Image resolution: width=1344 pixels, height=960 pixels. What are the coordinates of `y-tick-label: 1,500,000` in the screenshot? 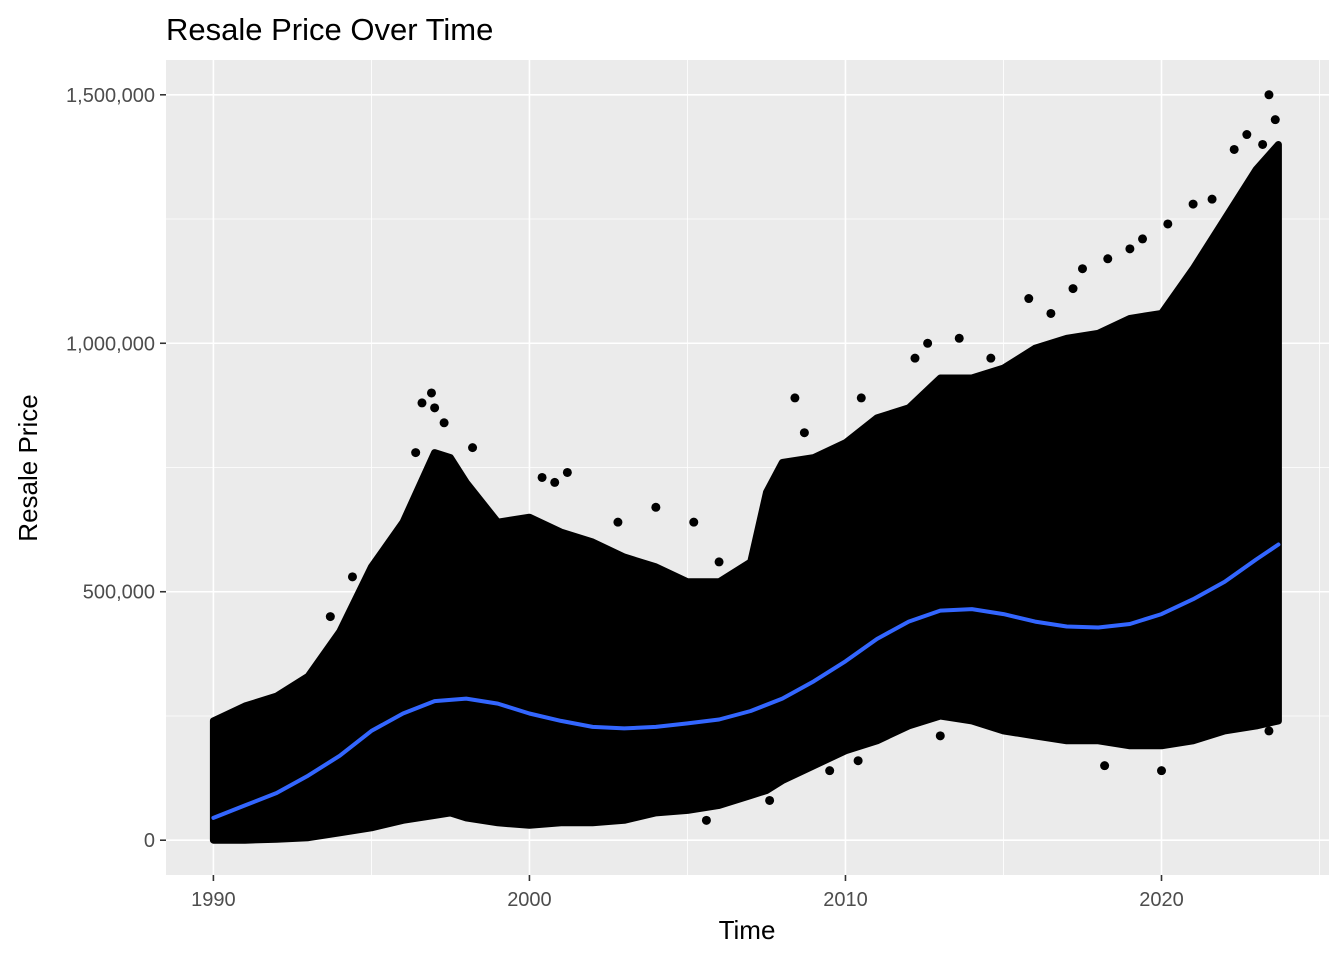 It's located at (110, 96).